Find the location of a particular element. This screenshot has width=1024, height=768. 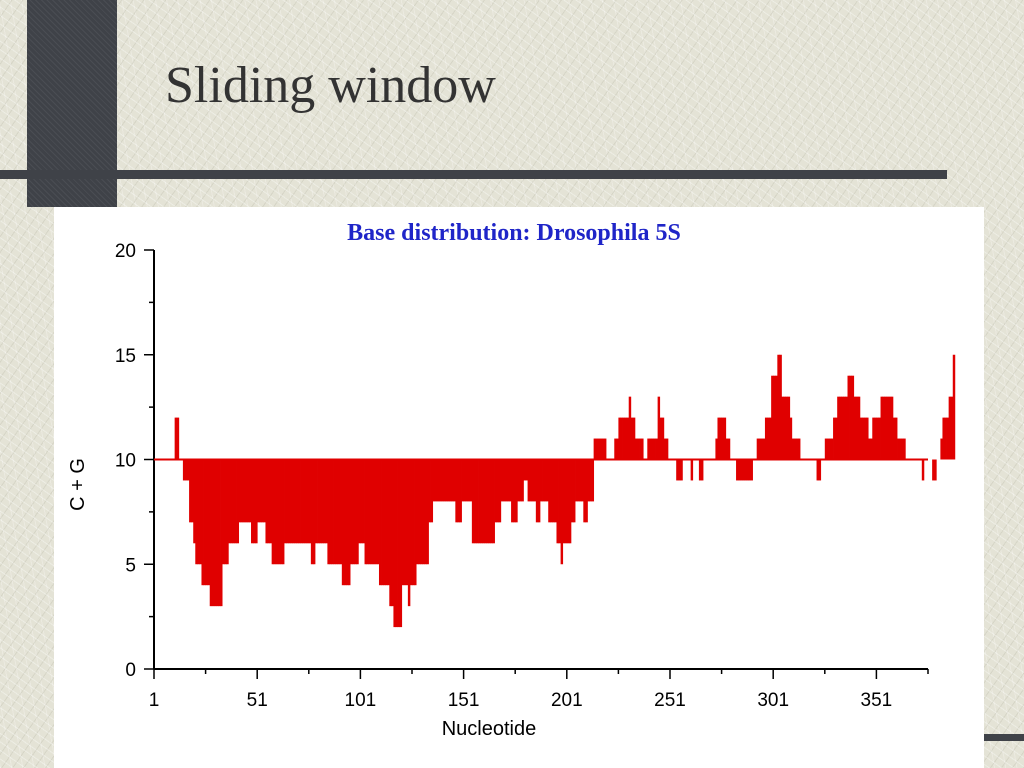

x-tick-label-201: 201 is located at coordinates (567, 700).